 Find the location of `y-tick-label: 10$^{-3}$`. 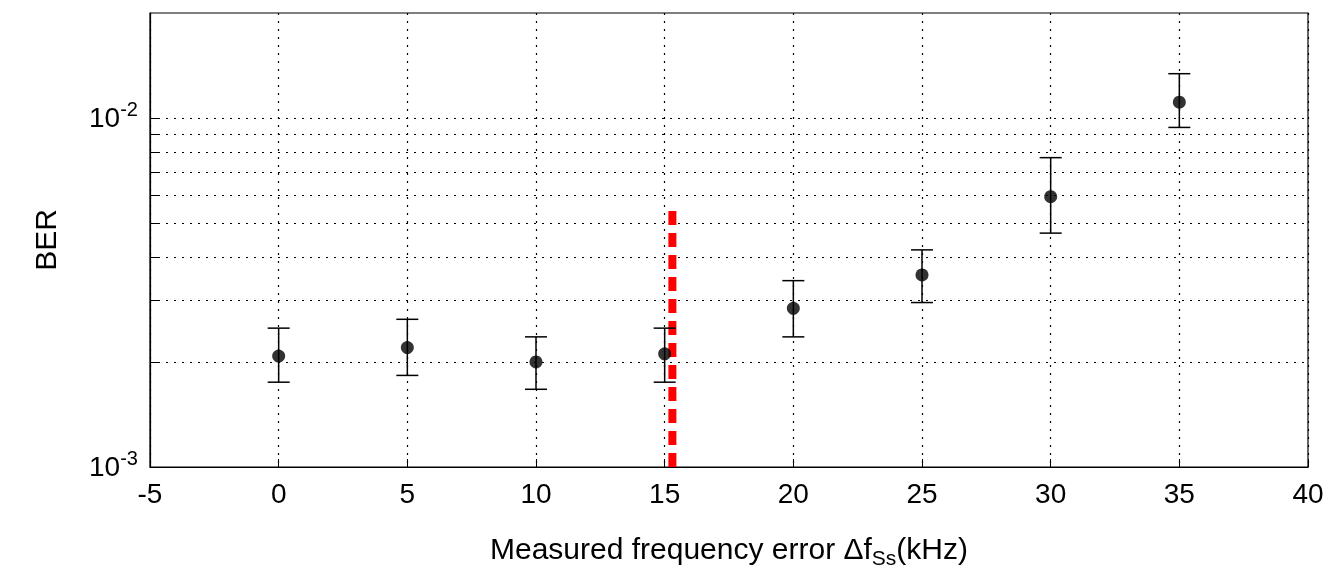

y-tick-label: 10$^{-3}$ is located at coordinates (113, 464).